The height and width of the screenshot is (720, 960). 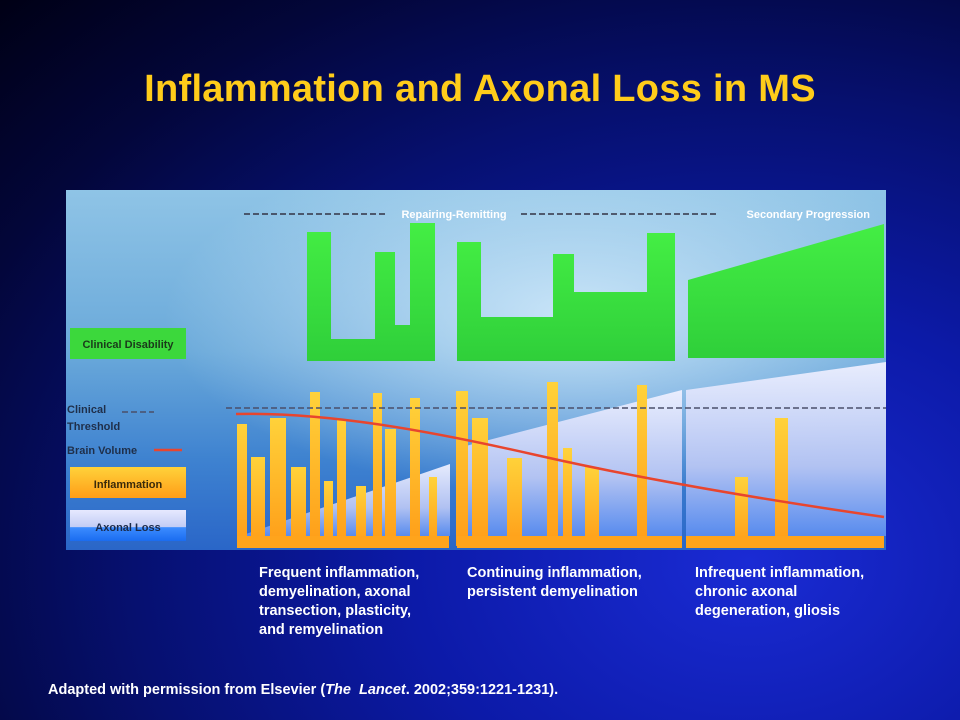 I want to click on caption-line: and remyelination, so click(x=321, y=630).